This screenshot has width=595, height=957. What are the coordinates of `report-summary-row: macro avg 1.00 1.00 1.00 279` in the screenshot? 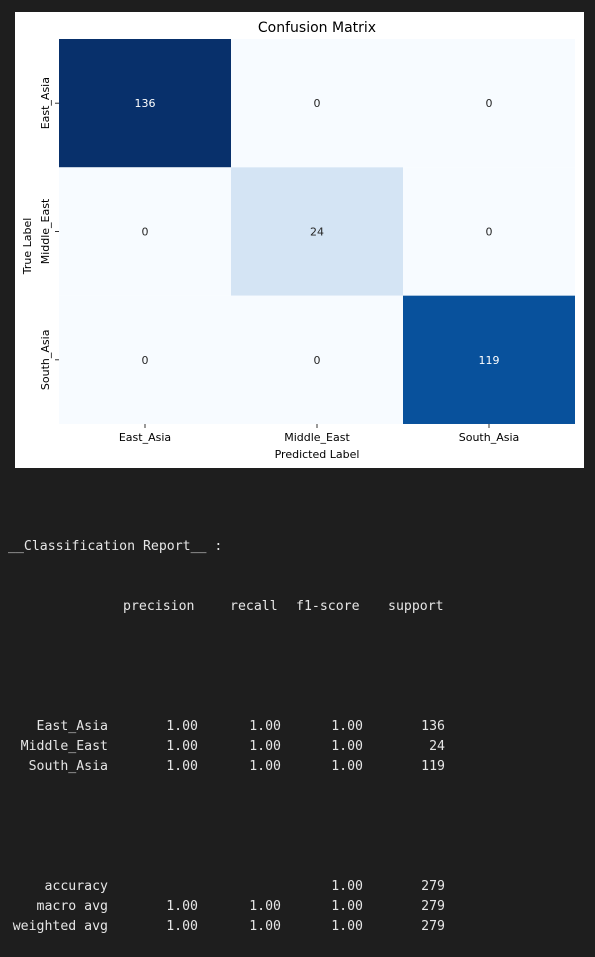 It's located at (226, 907).